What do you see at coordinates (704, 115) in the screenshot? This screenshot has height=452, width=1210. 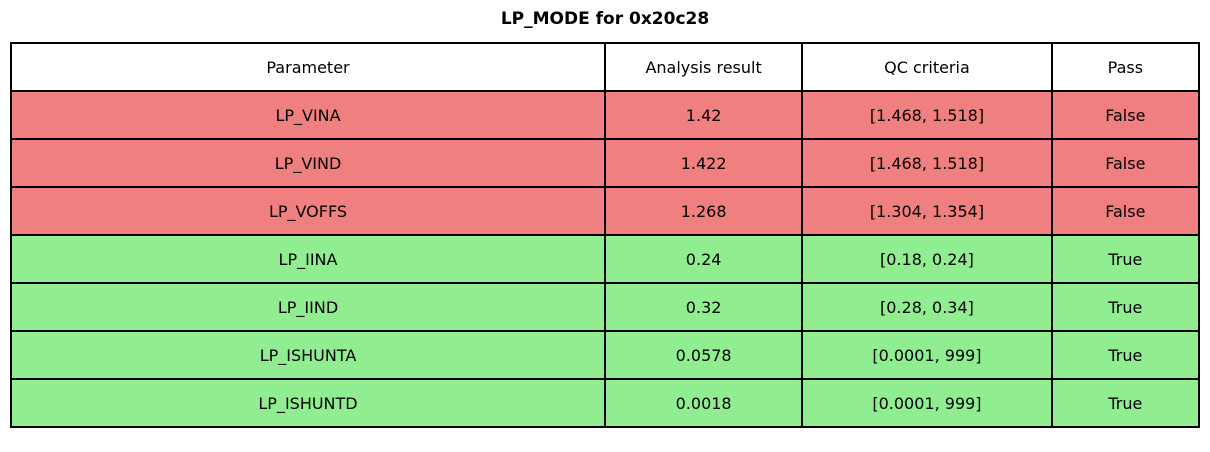 I see `cell-analysis-result: 1.42` at bounding box center [704, 115].